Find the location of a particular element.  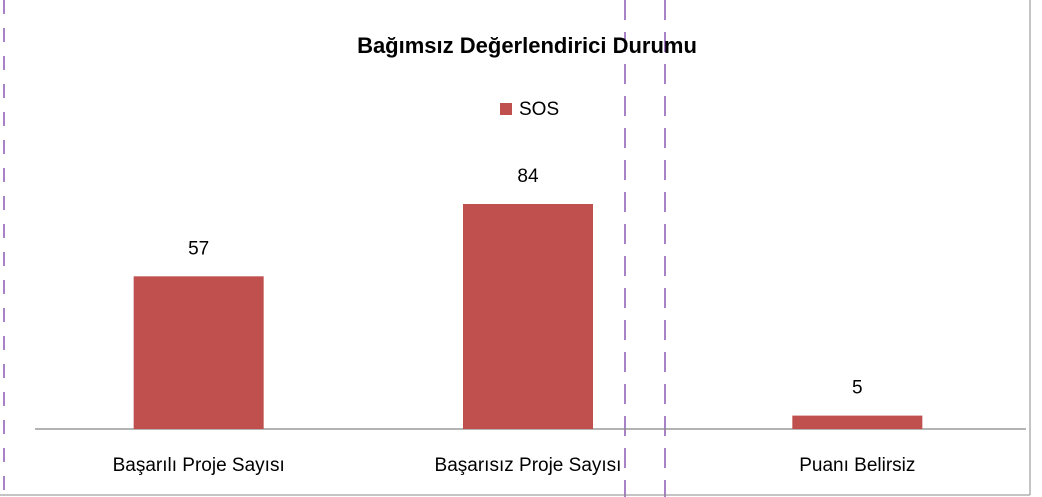

x-tick-label: Başarısız Proje Sayısı is located at coordinates (528, 465).